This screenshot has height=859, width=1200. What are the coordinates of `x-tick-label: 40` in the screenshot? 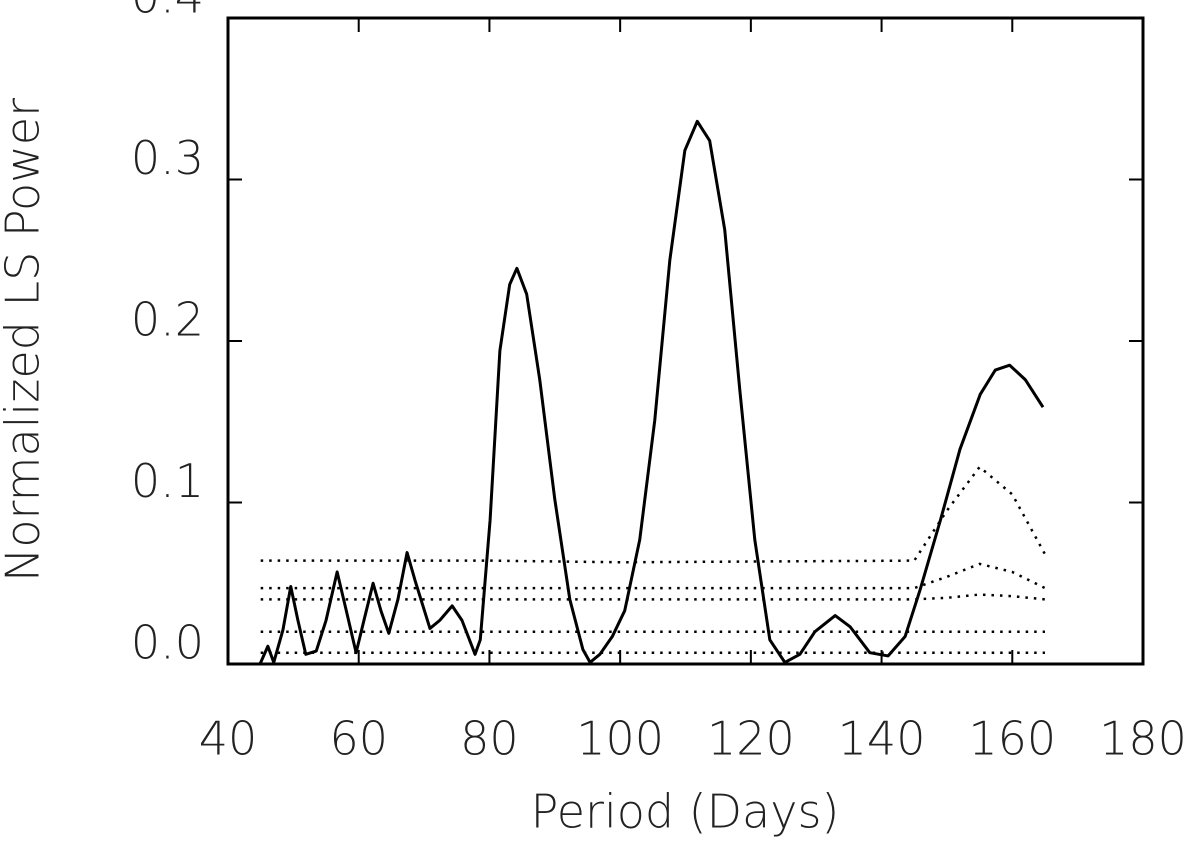 It's located at (228, 739).